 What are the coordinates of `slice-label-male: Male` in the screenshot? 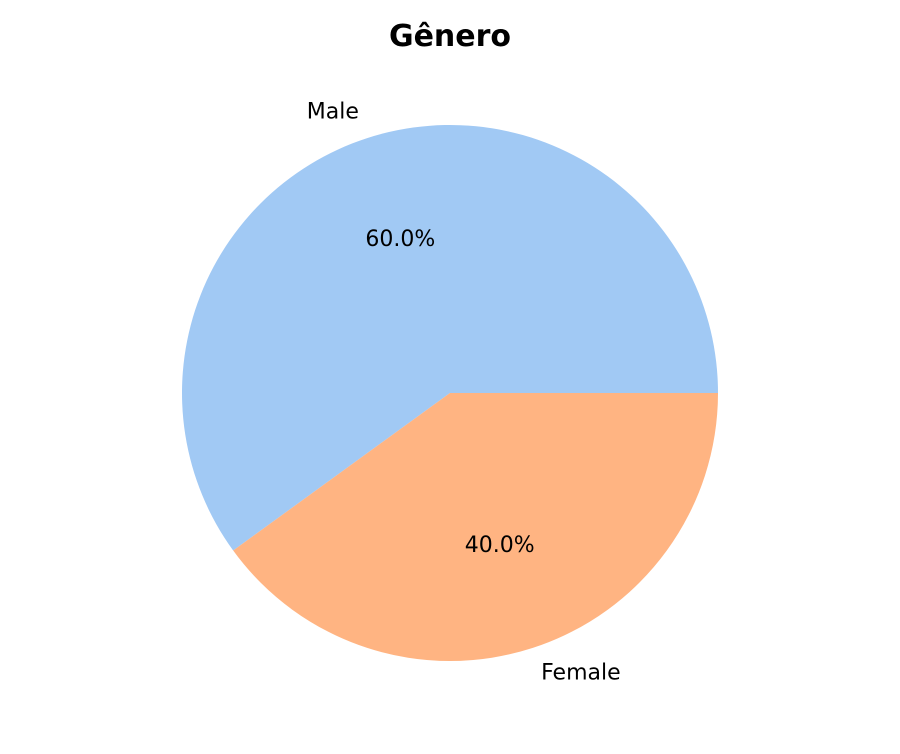 It's located at (333, 112).